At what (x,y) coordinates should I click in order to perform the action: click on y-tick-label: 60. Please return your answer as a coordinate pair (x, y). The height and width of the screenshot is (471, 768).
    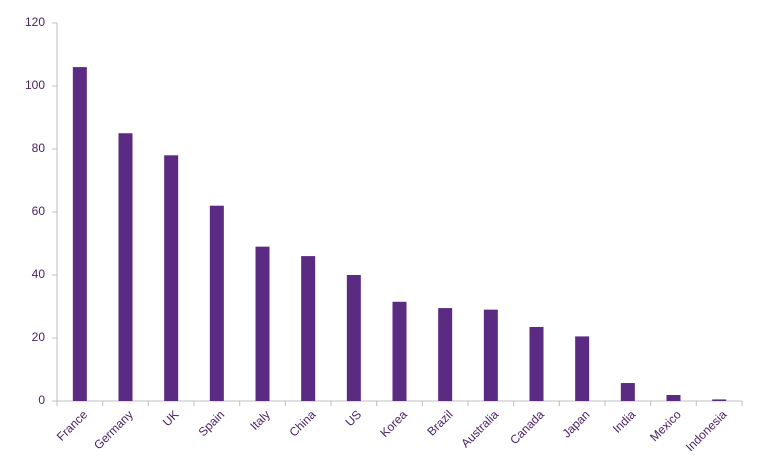
    Looking at the image, I should click on (39, 211).